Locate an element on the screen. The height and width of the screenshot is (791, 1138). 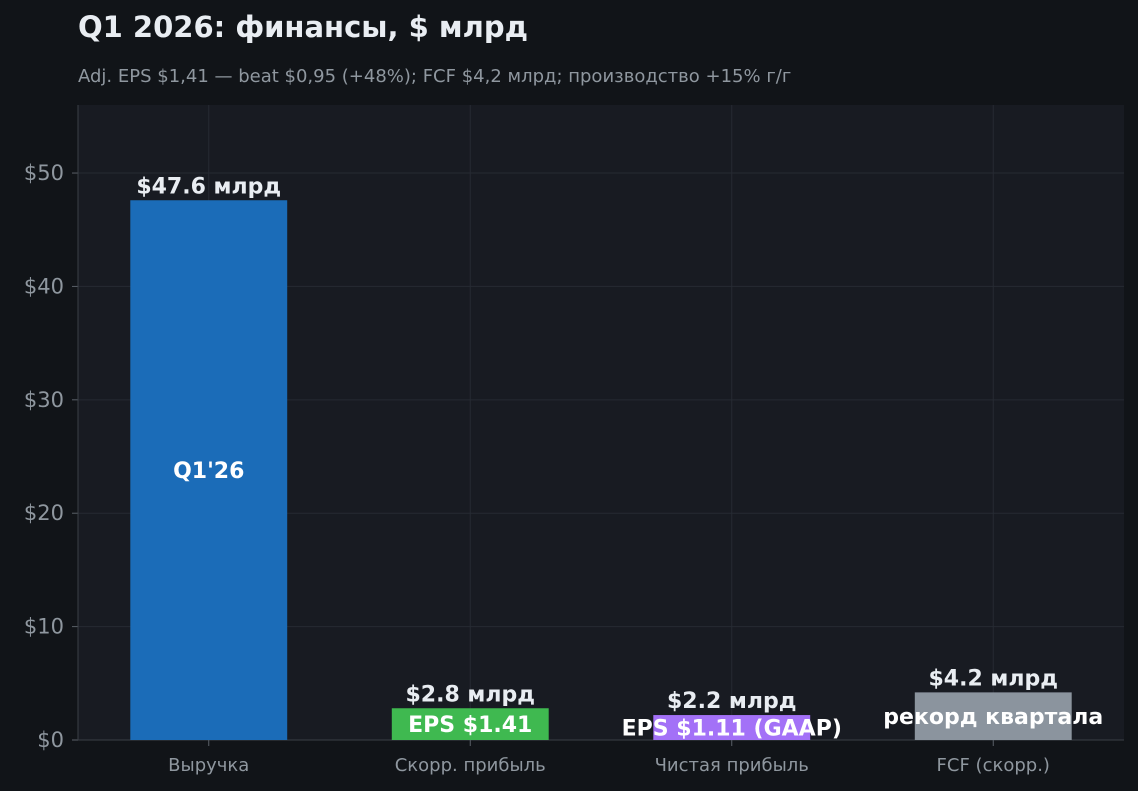
x-tick-label: FCF (скорр.) is located at coordinates (993, 765).